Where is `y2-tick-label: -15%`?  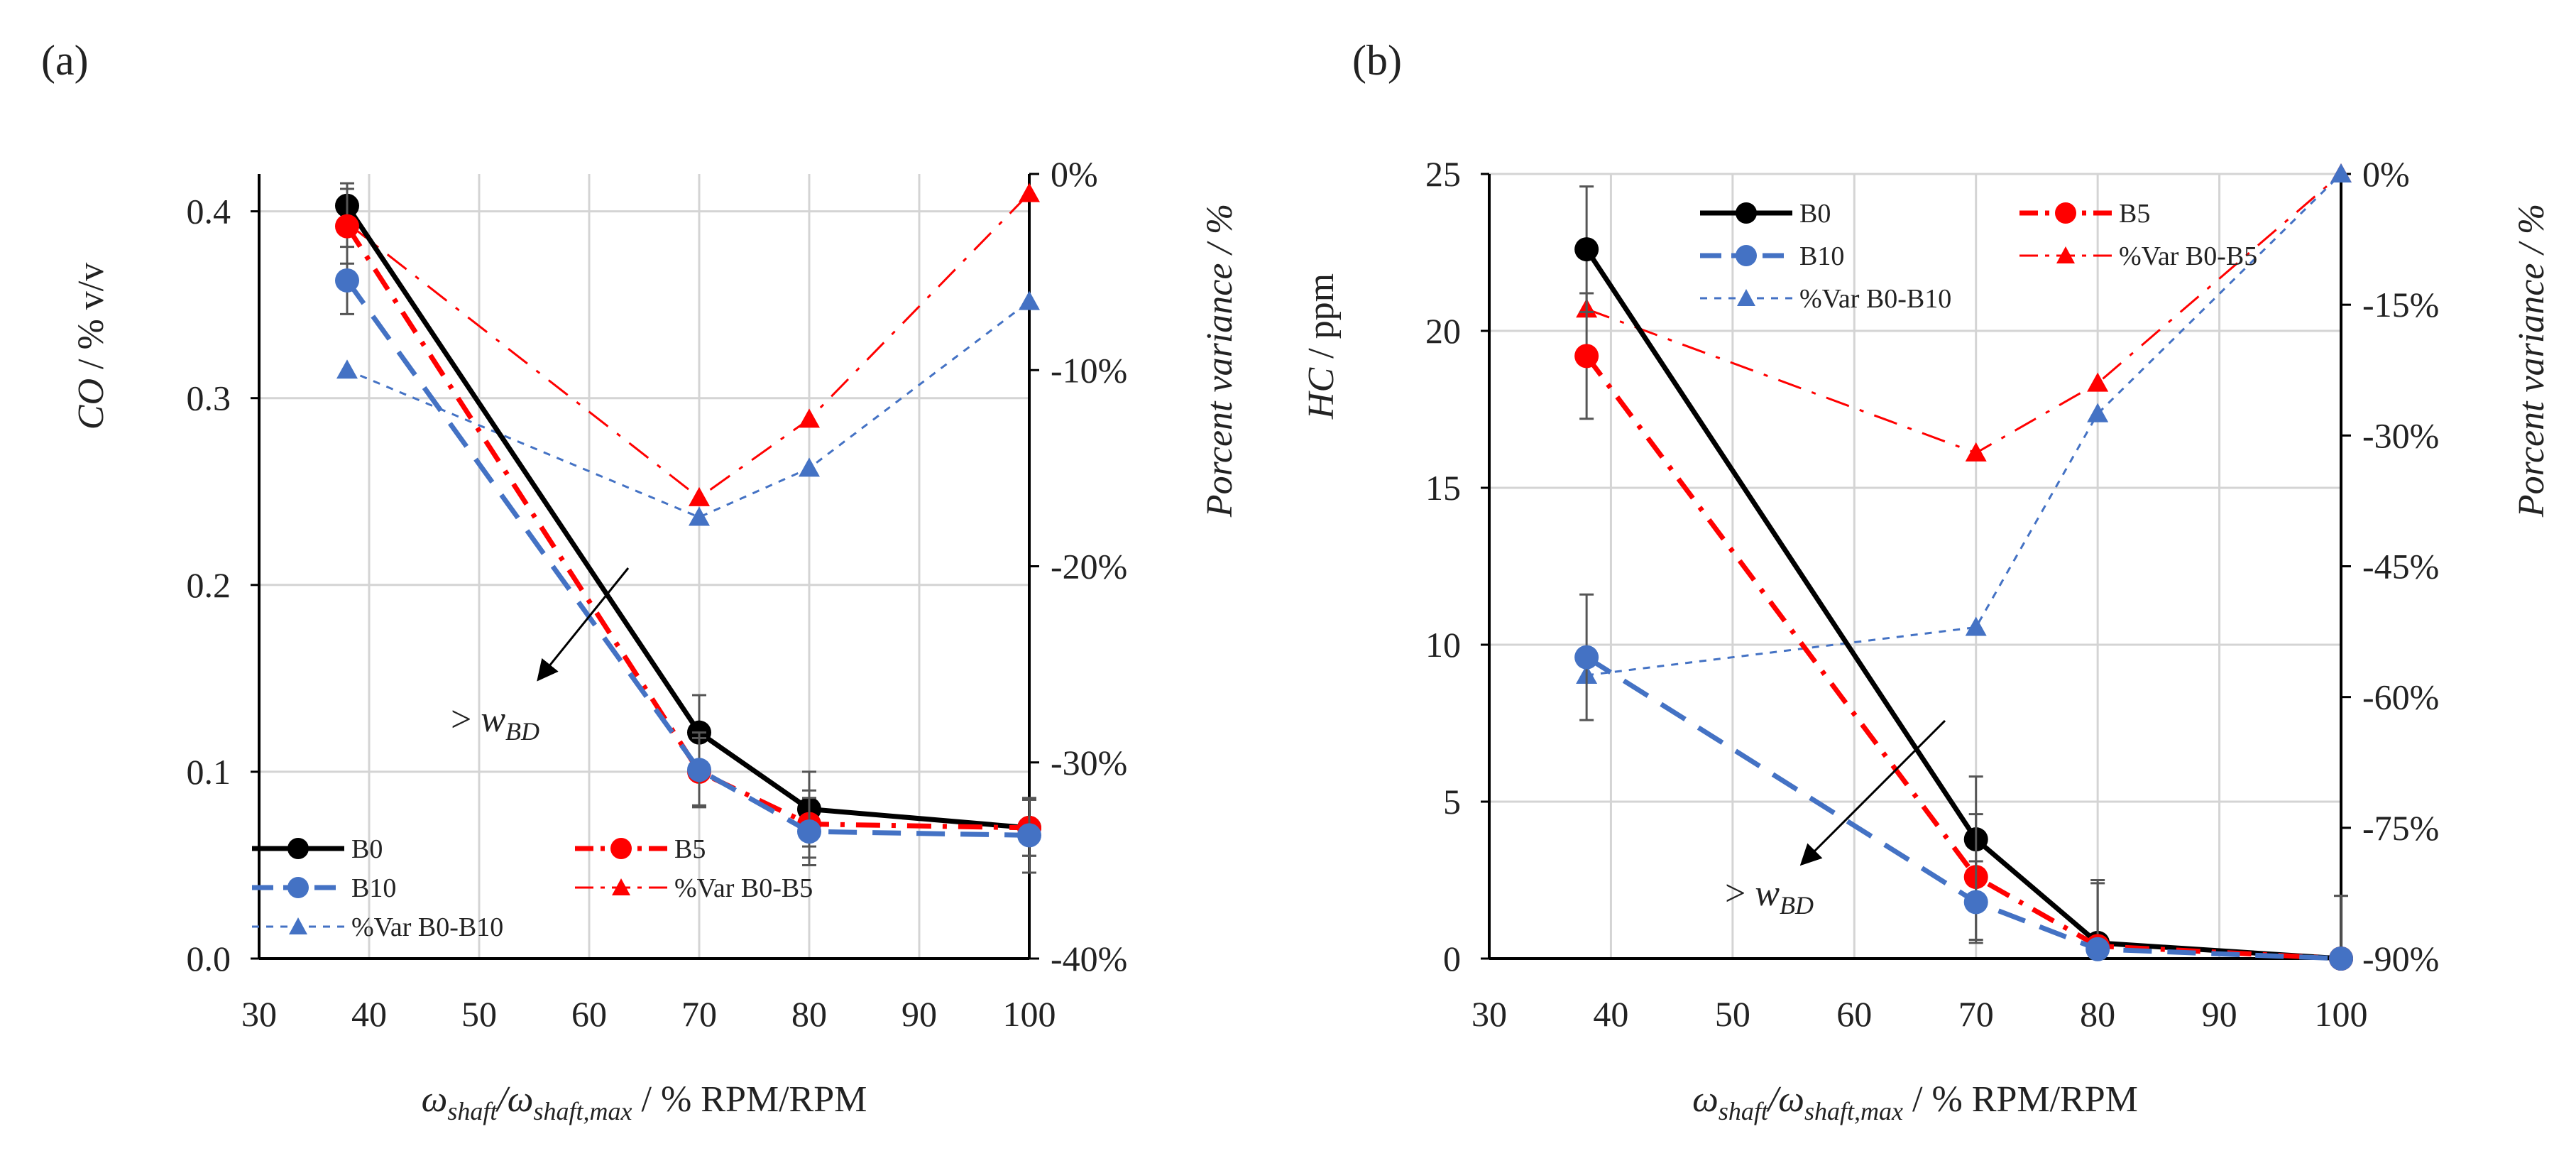 y2-tick-label: -15% is located at coordinates (2400, 304).